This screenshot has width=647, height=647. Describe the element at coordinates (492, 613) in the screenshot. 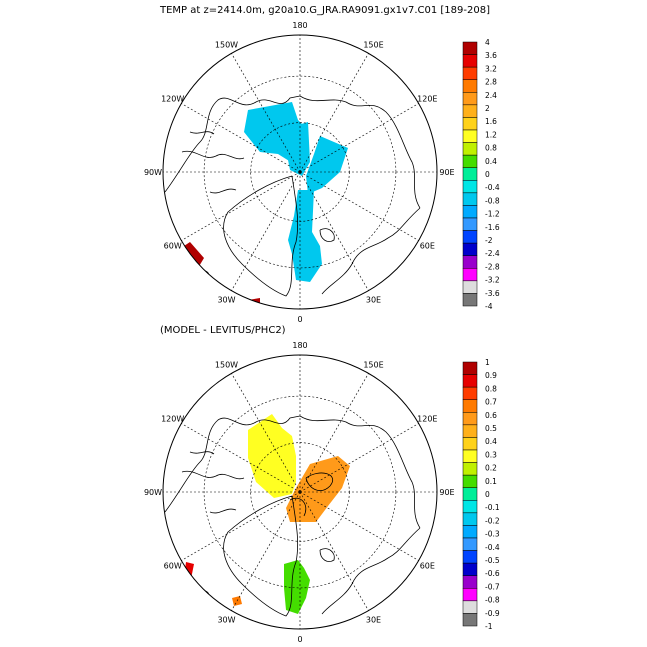

I see `colorbar-tick-label: -0.9` at that location.